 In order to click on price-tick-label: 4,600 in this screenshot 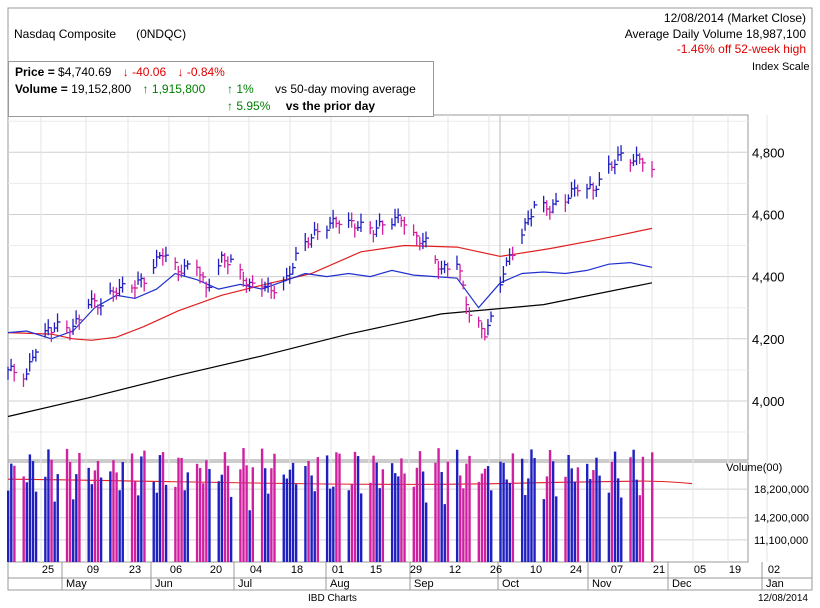, I will do `click(768, 214)`.